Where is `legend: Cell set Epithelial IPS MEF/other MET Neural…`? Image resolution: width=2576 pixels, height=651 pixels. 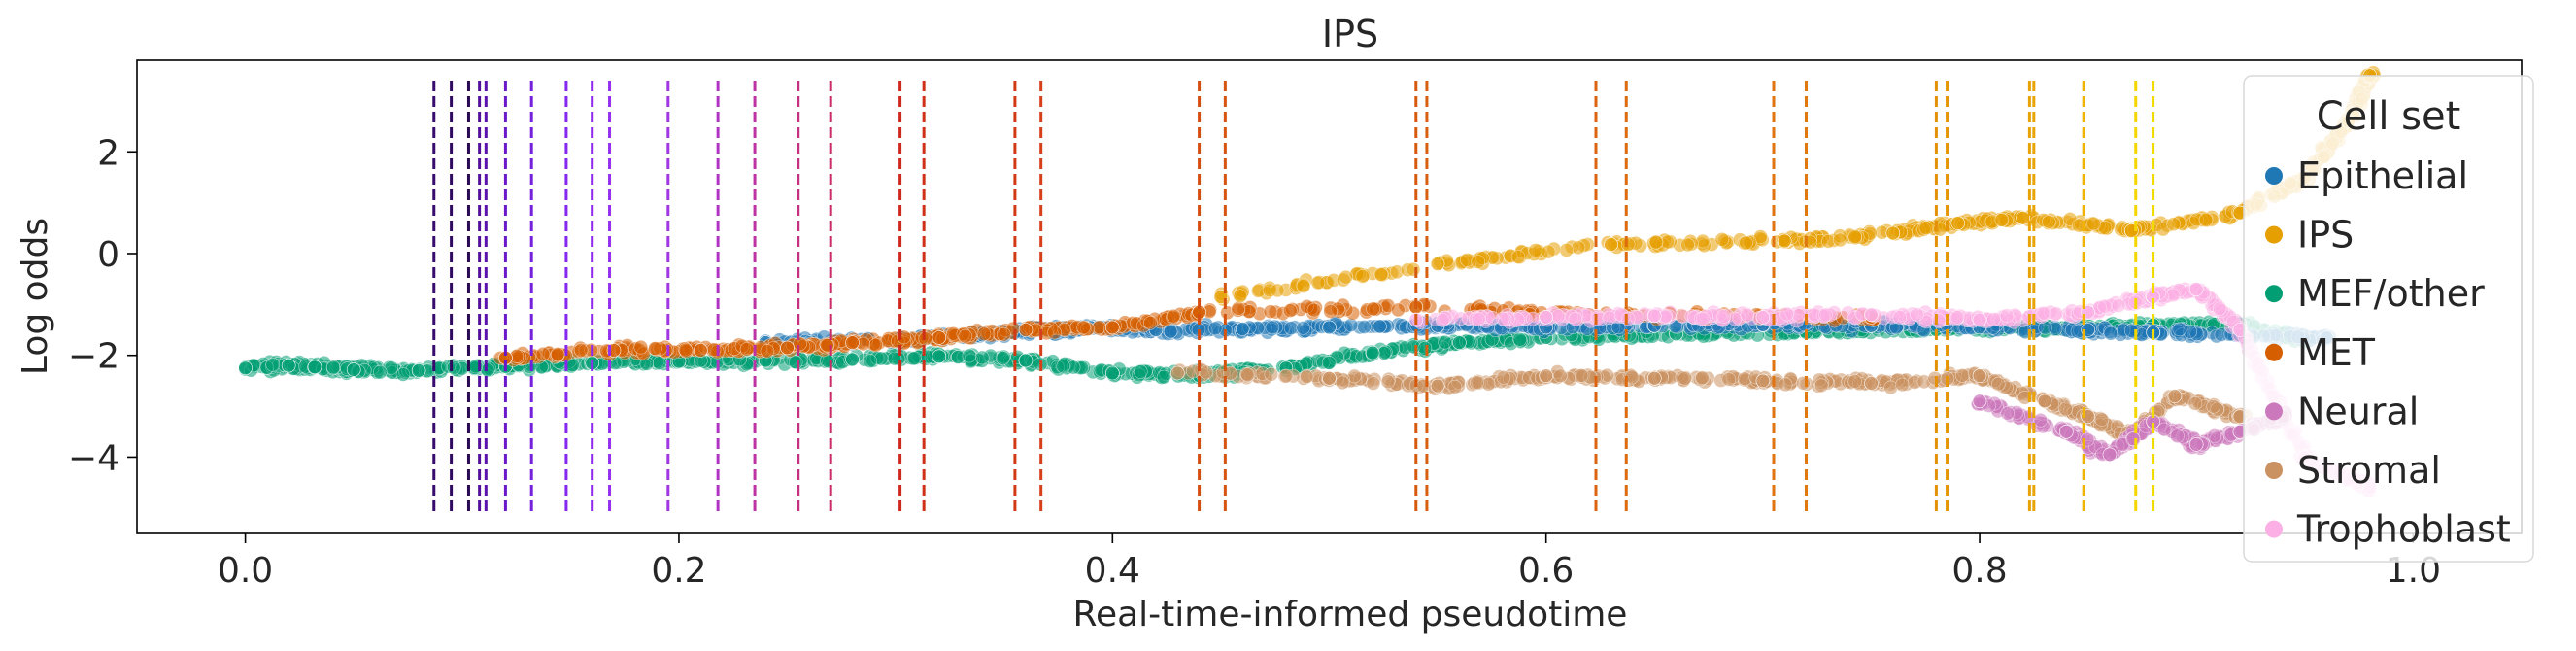 legend: Cell set Epithelial IPS MEF/other MET Neural… is located at coordinates (2388, 319).